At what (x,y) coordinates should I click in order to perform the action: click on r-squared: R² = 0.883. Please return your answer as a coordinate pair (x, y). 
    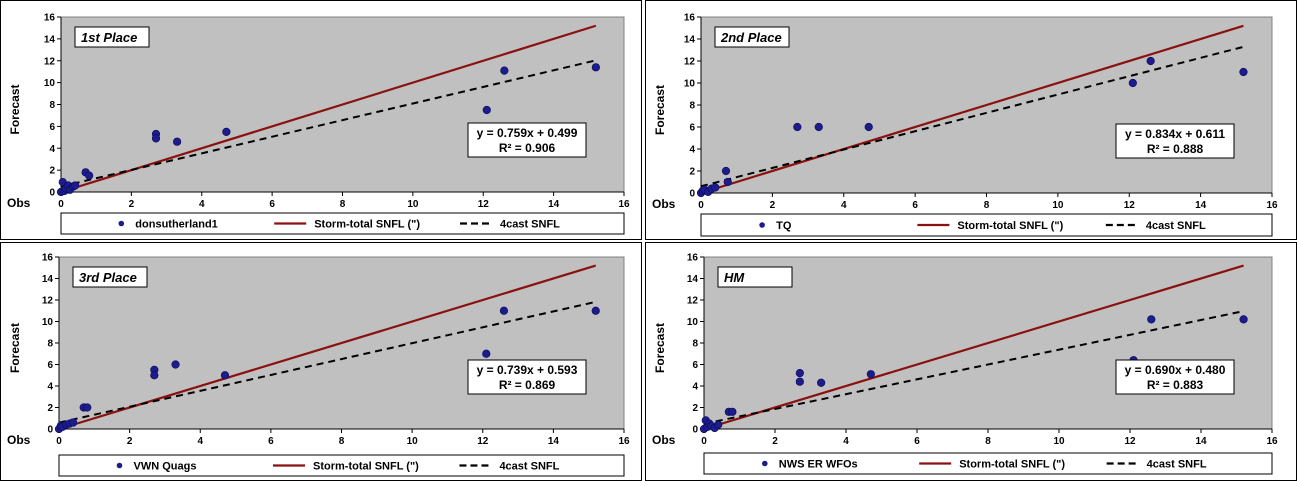
    Looking at the image, I should click on (1175, 385).